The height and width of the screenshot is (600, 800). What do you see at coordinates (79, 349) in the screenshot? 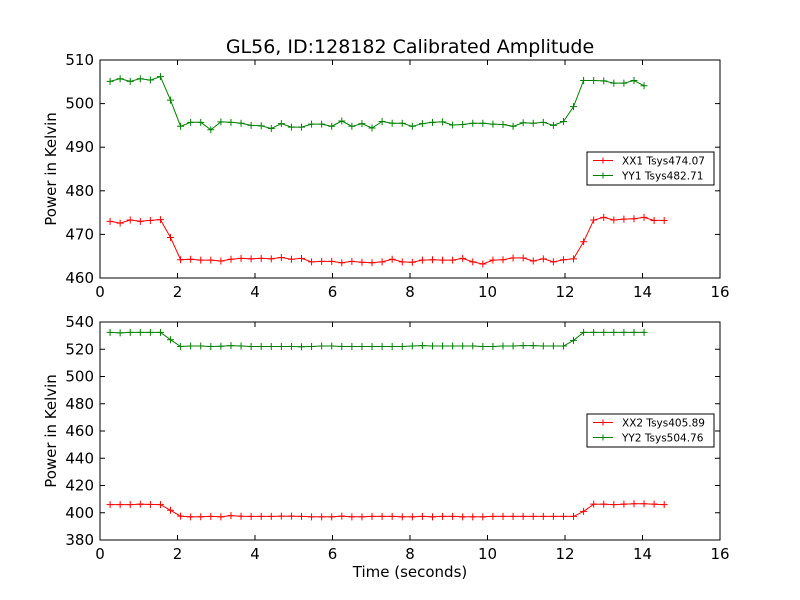
I see `y-tick-label: 520` at bounding box center [79, 349].